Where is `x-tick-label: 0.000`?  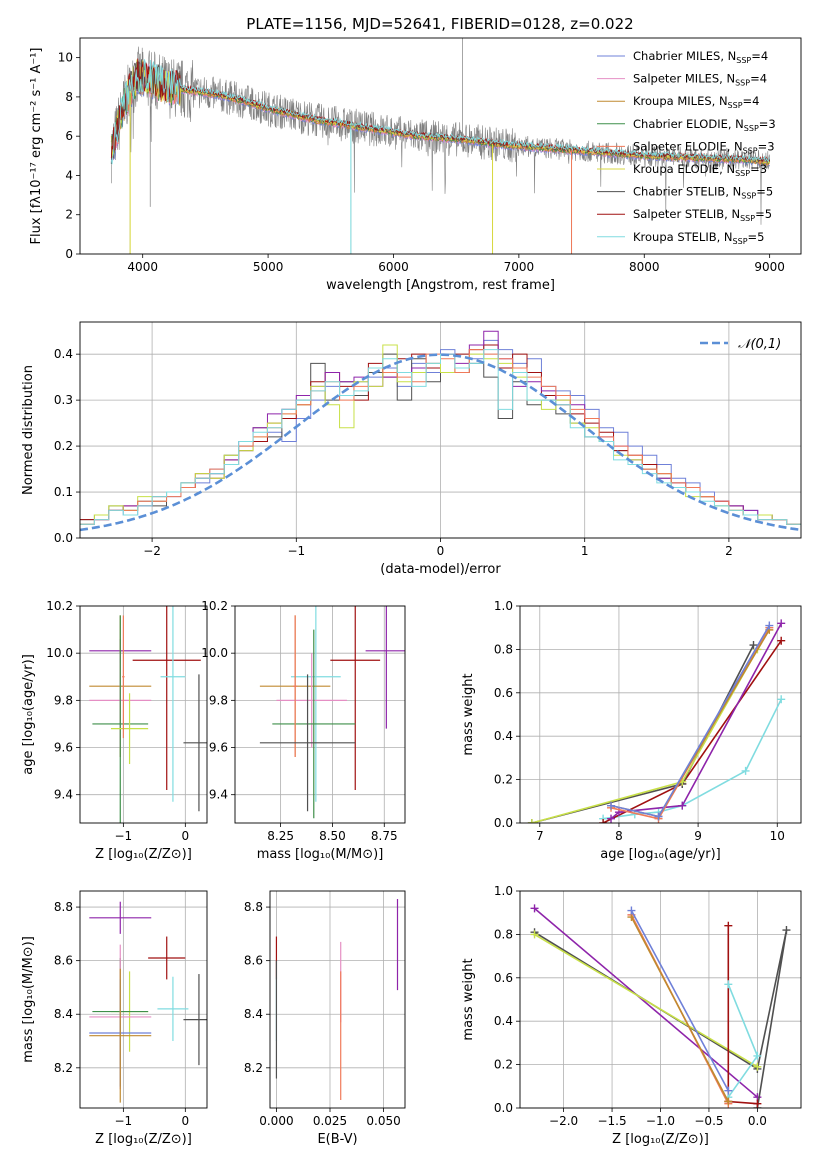 x-tick-label: 0.000 is located at coordinates (276, 1121).